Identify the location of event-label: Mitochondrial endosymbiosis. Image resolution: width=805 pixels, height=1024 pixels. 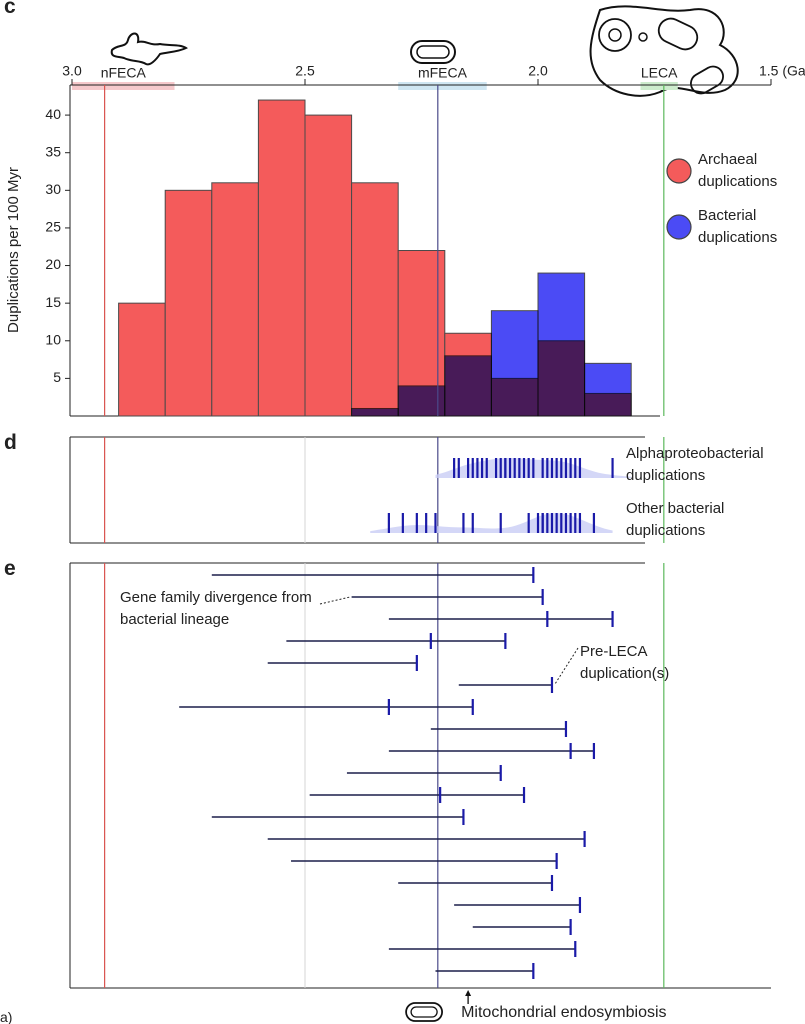
(564, 1012).